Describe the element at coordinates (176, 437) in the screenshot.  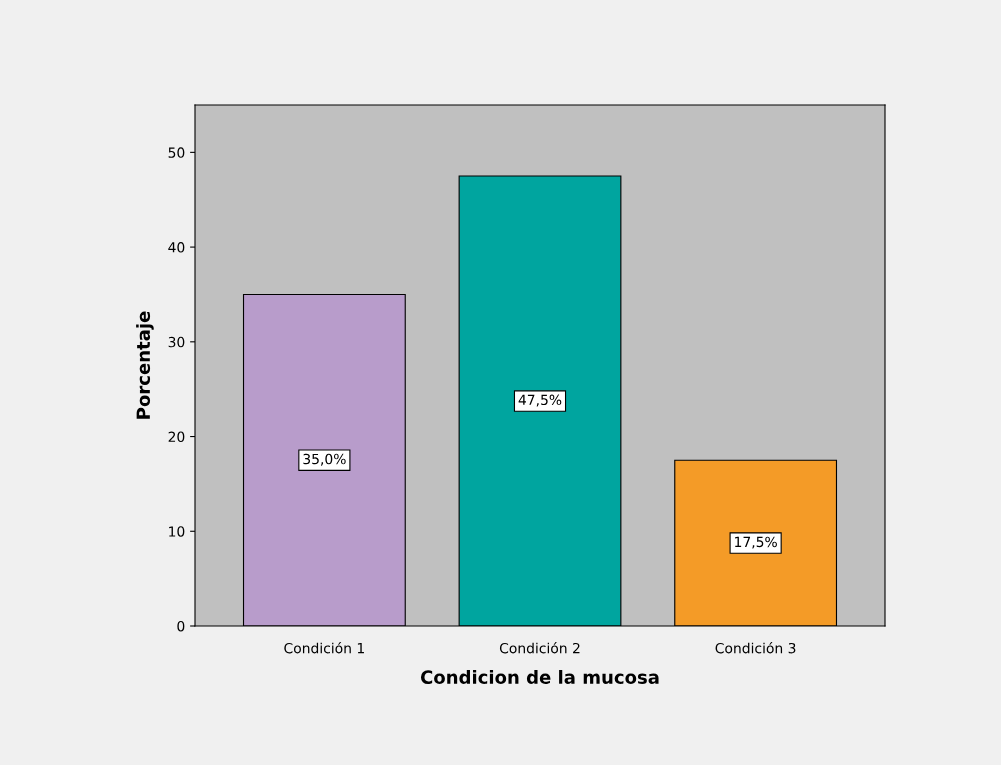
I see `y-tick-label: 20` at that location.